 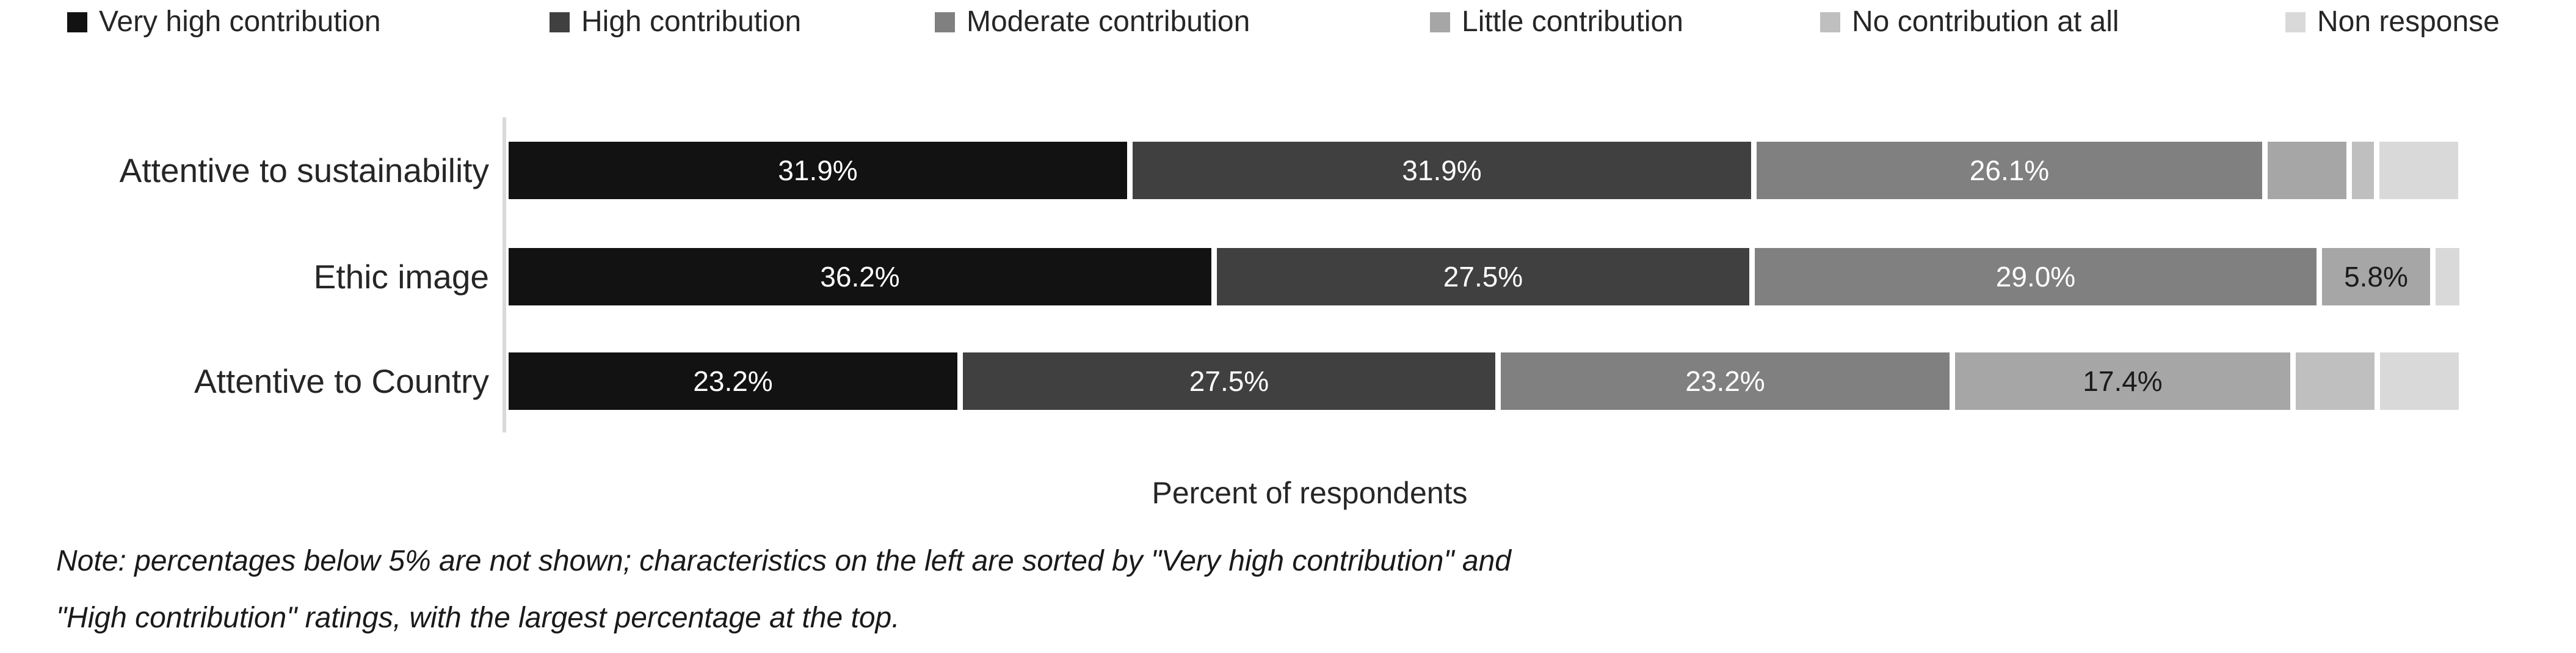 I want to click on legend-item: Little contribution, so click(x=1556, y=22).